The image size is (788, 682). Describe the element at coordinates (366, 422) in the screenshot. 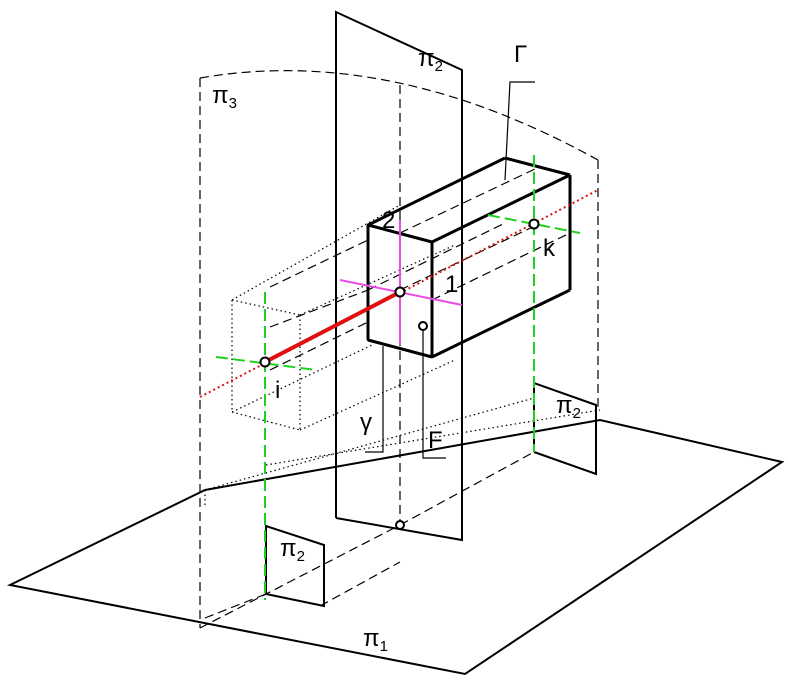

I see `label-gamma-lower: γ` at that location.